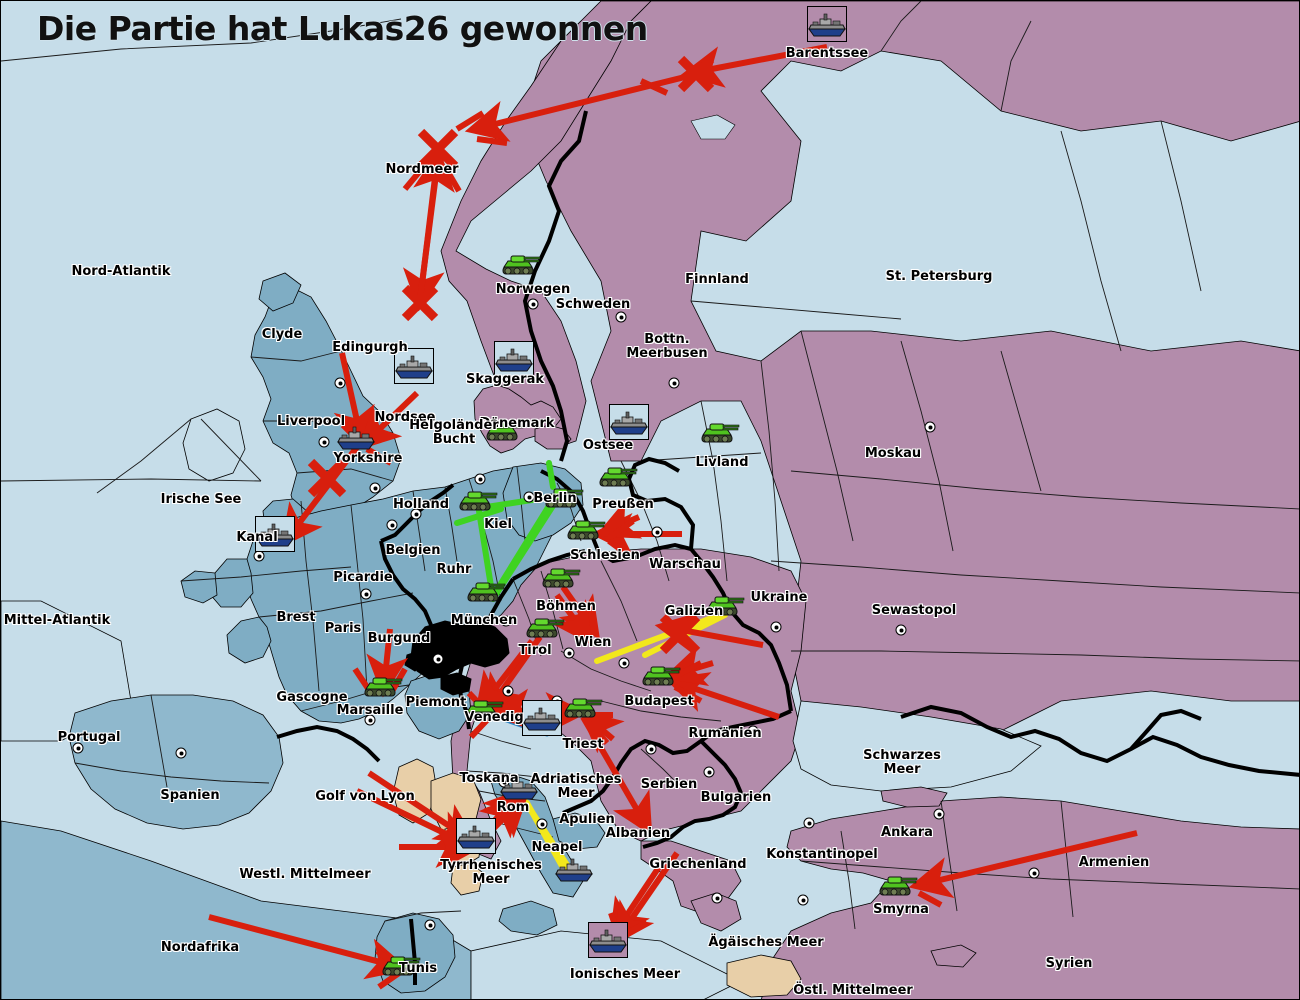 Image resolution: width=1300 pixels, height=1000 pixels. Describe the element at coordinates (401, 969) in the screenshot. I see `army-tunis` at that location.